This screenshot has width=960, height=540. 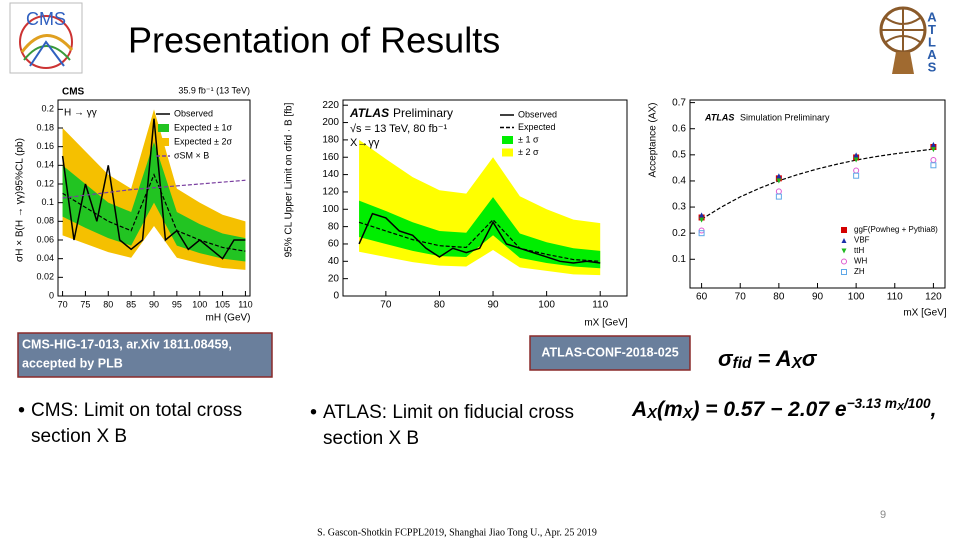 I want to click on legend-label: Expected ± 1σ, so click(x=203, y=127).